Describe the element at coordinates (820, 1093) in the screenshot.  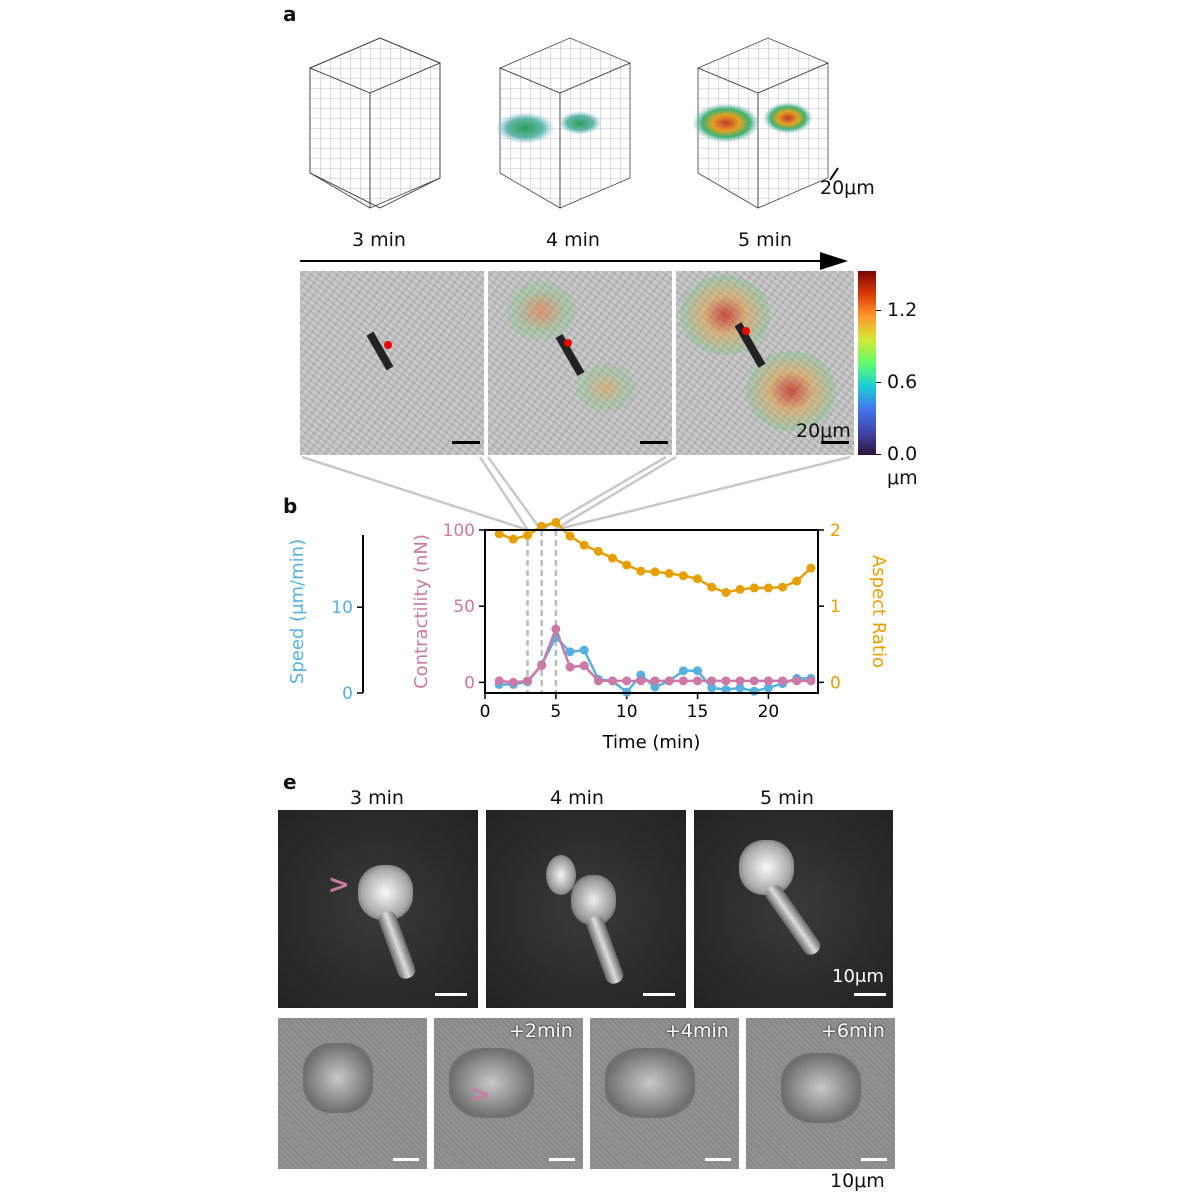
I see `dic-image-6min: +6min` at that location.